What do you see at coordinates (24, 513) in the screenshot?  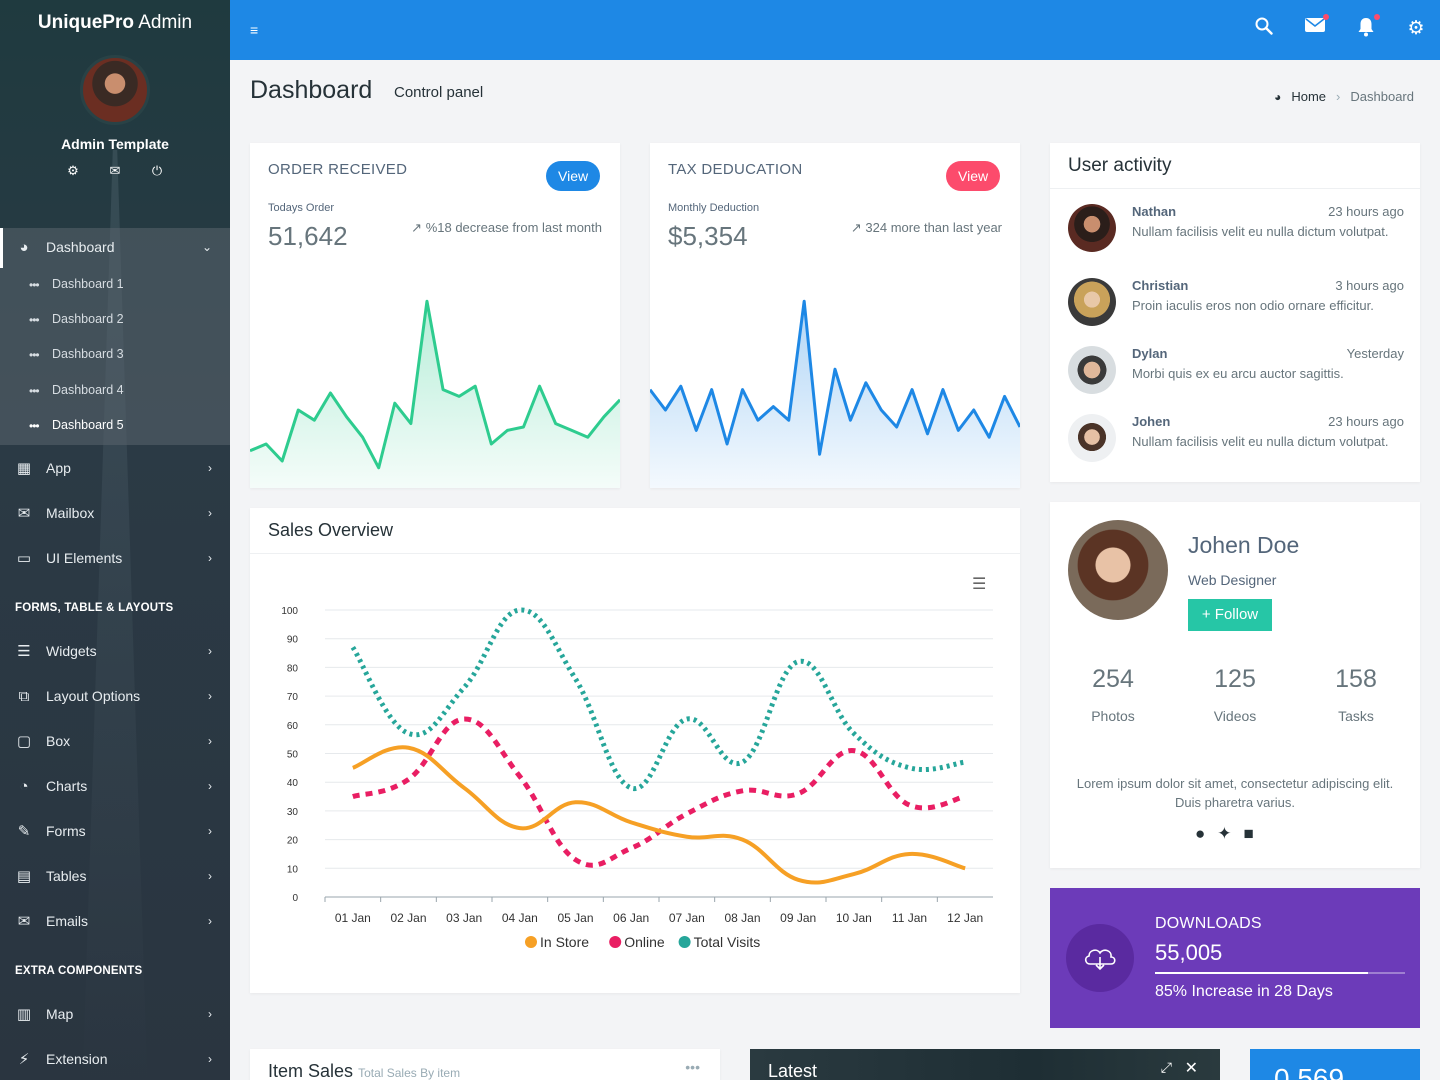 I see `envelope-icon: ✉` at bounding box center [24, 513].